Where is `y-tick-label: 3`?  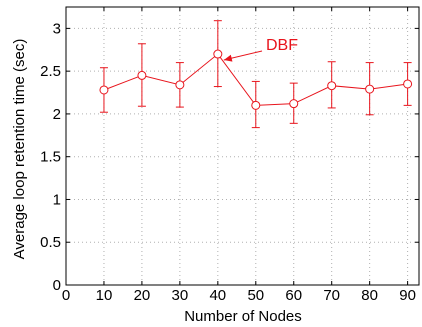
y-tick-label: 3 is located at coordinates (57, 28).